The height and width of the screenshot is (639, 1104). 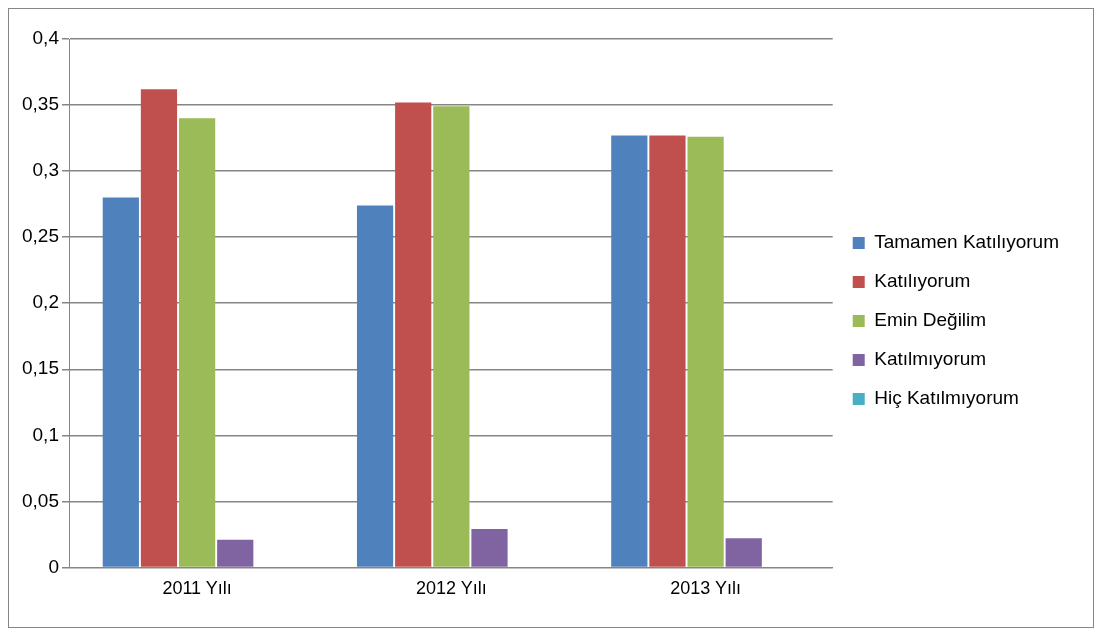 What do you see at coordinates (45, 170) in the screenshot?
I see `y-tick-label: 0,3` at bounding box center [45, 170].